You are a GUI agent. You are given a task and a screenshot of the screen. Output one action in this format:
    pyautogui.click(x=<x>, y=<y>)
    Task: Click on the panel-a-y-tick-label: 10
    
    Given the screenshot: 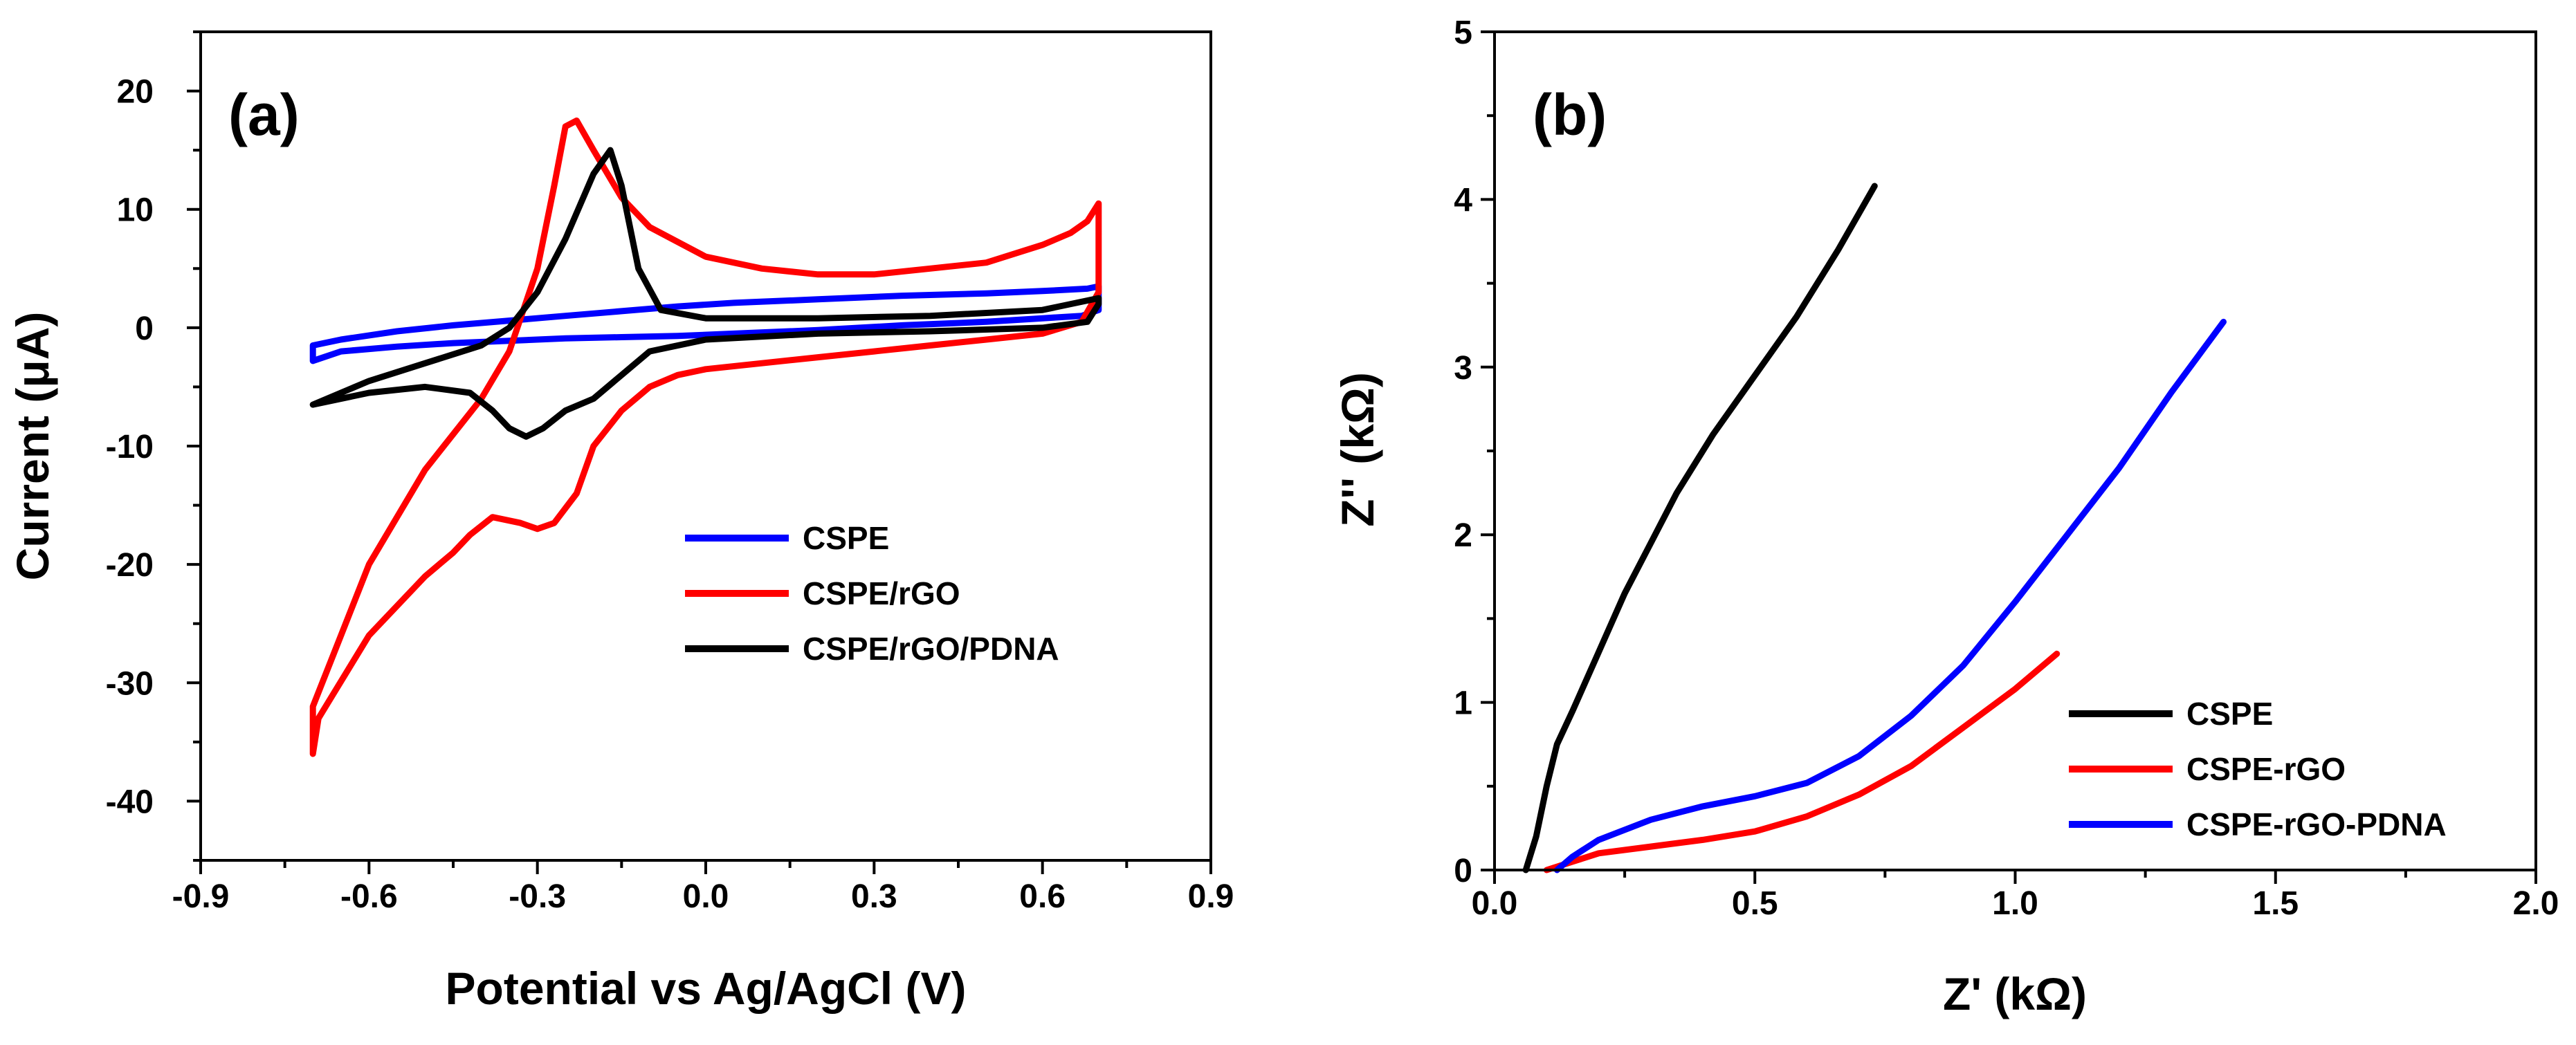 What is the action you would take?
    pyautogui.click(x=136, y=210)
    